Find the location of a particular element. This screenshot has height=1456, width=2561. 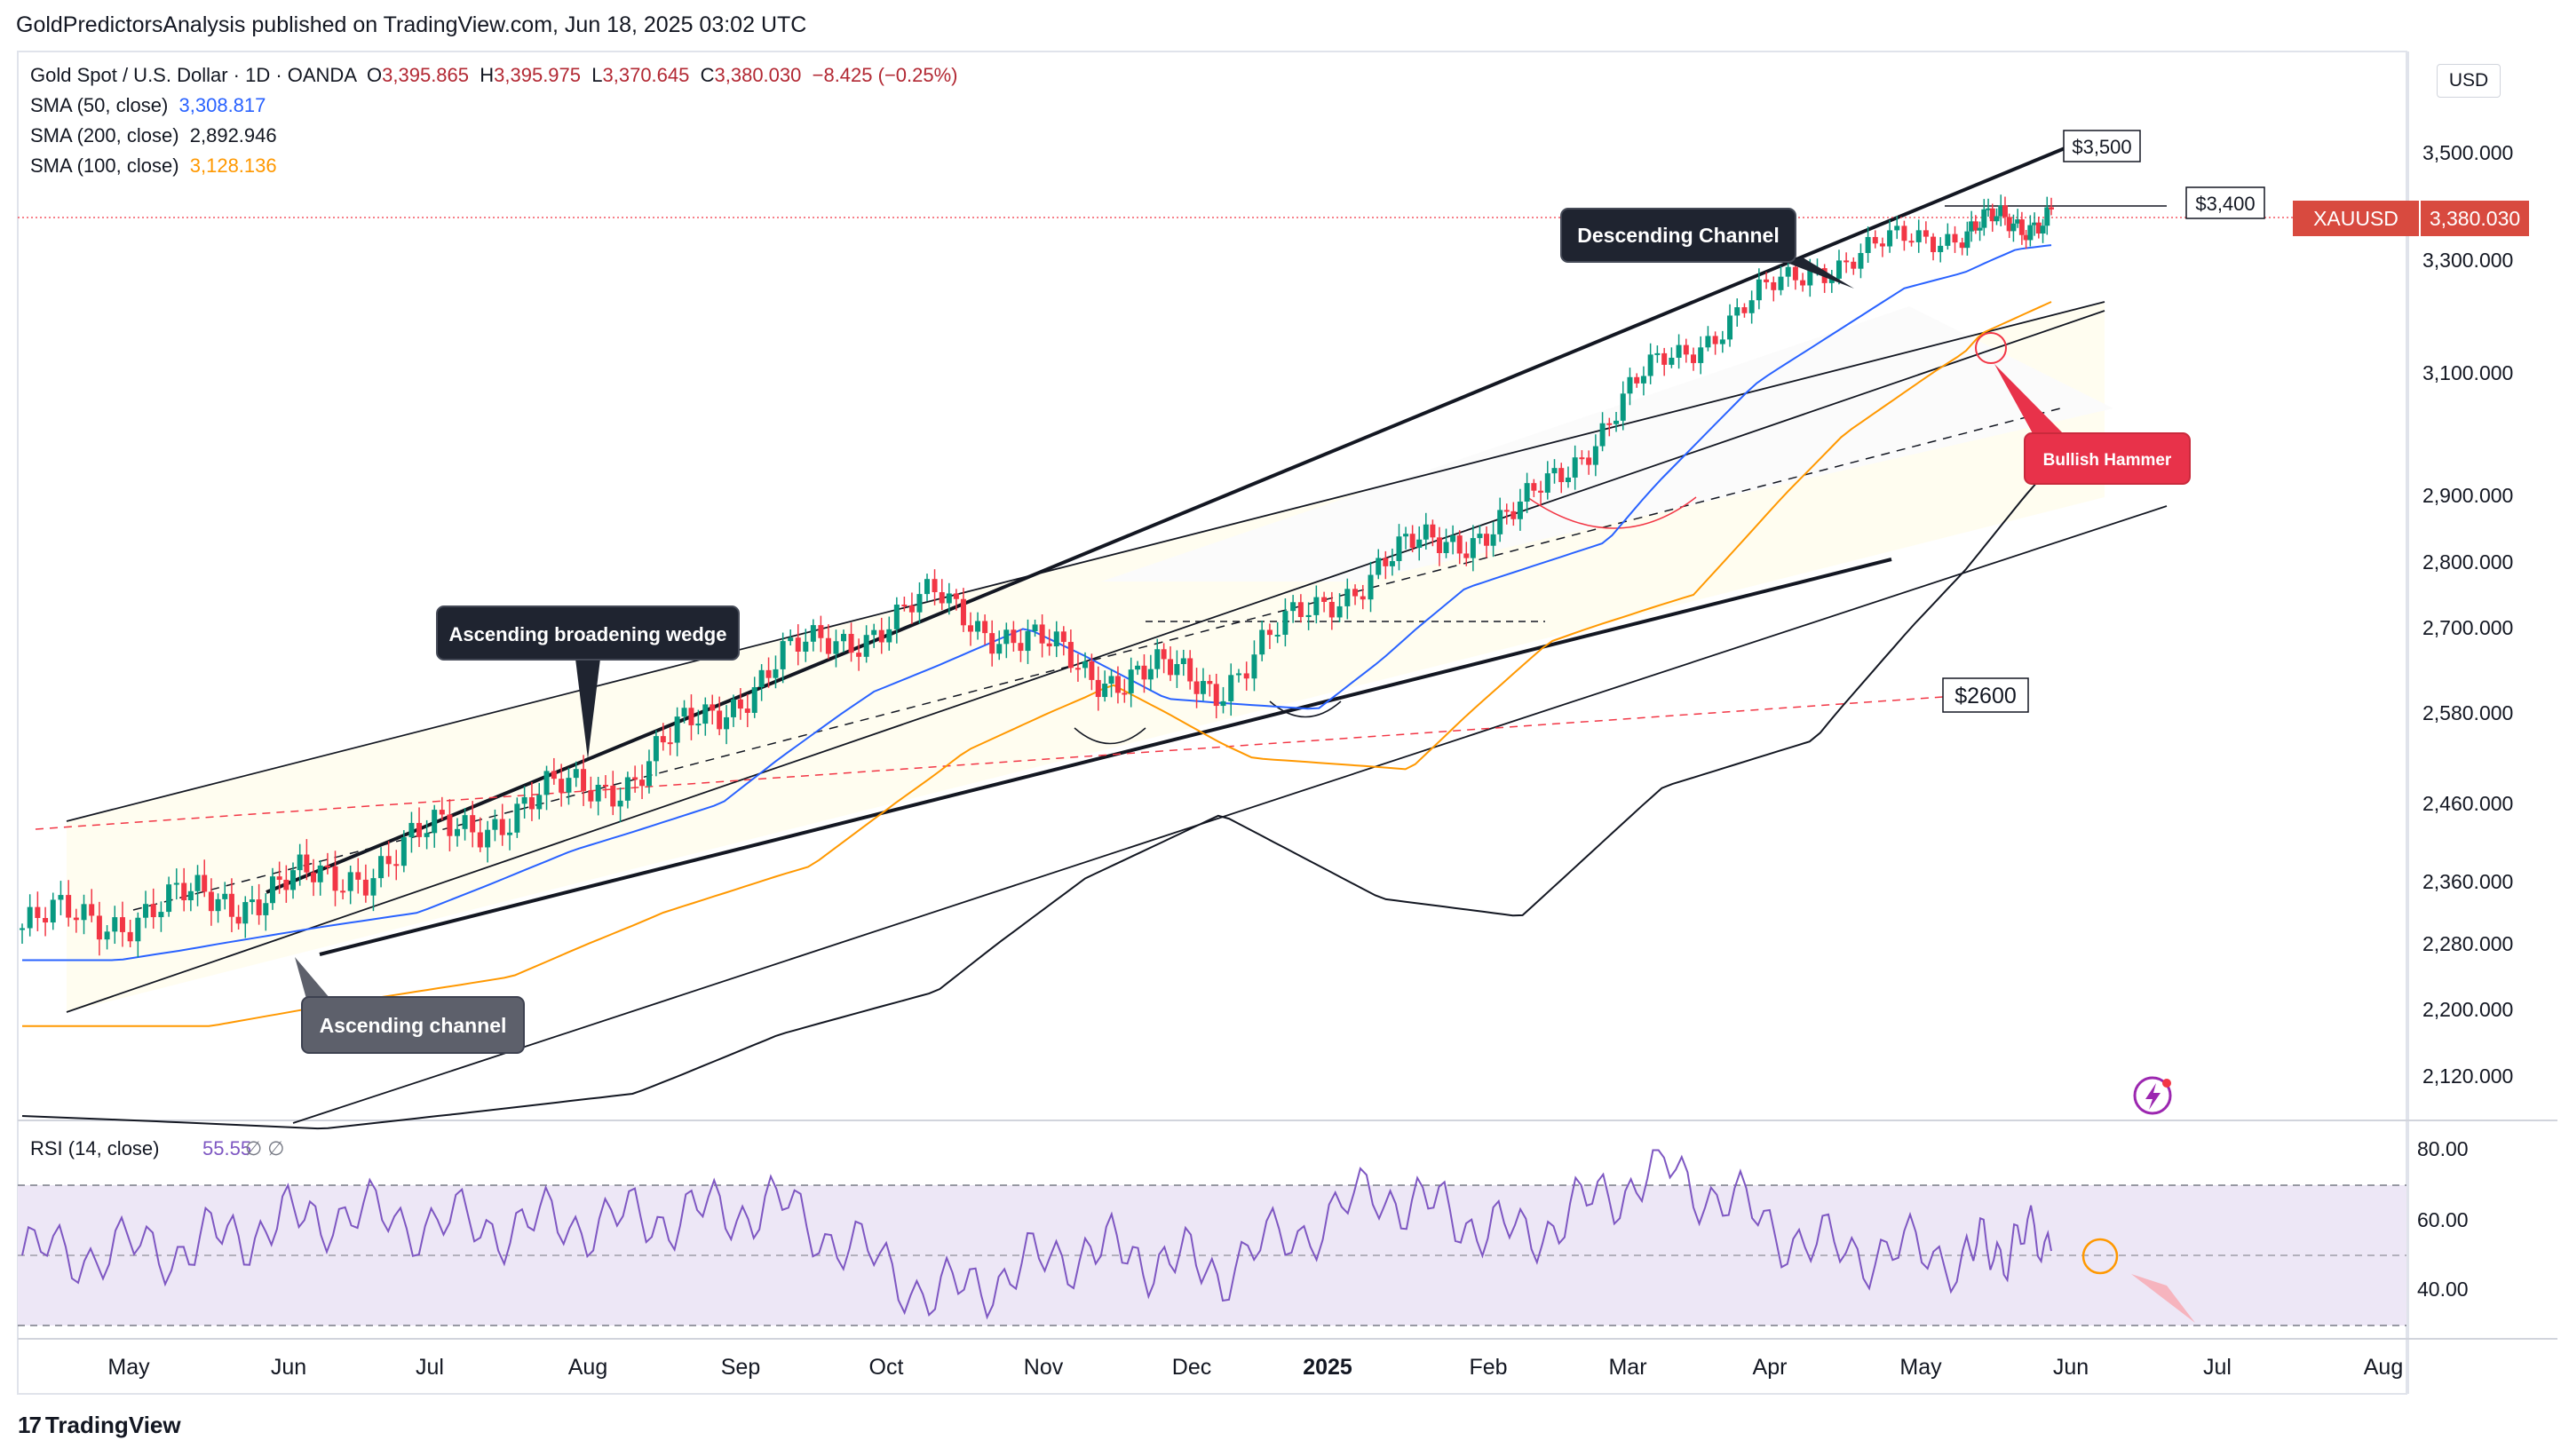

time-tick-label: Jul is located at coordinates (2217, 1367).